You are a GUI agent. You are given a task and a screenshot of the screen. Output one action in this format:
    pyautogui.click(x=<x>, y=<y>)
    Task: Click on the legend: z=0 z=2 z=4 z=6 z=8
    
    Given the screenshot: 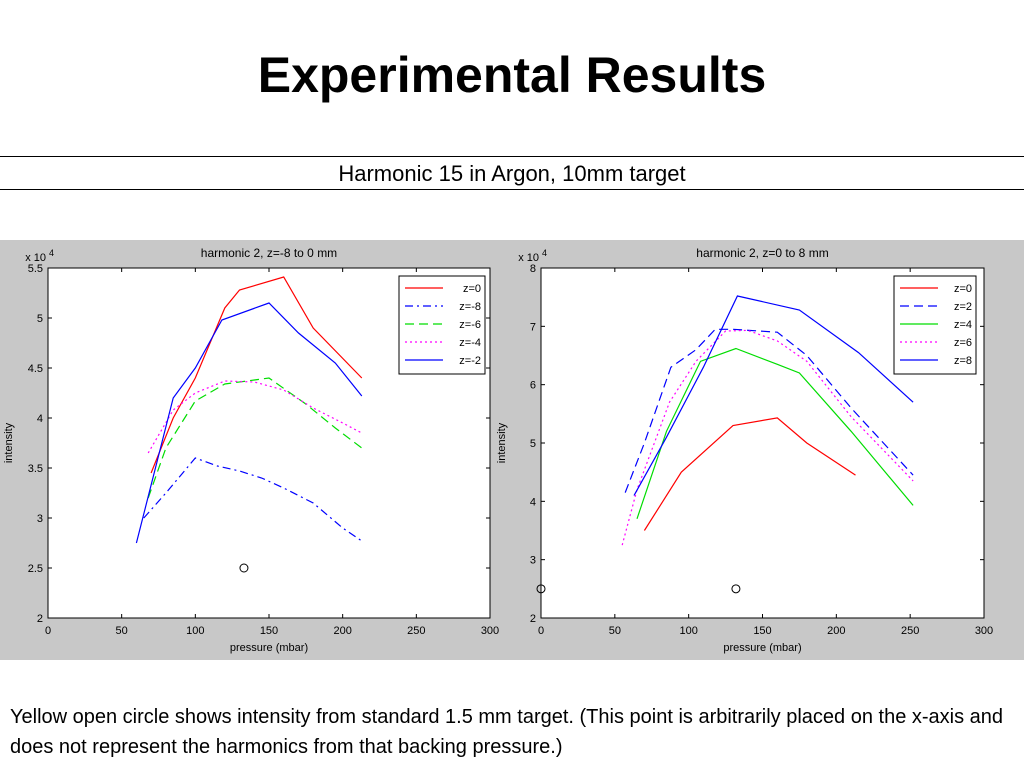 What is the action you would take?
    pyautogui.click(x=935, y=325)
    